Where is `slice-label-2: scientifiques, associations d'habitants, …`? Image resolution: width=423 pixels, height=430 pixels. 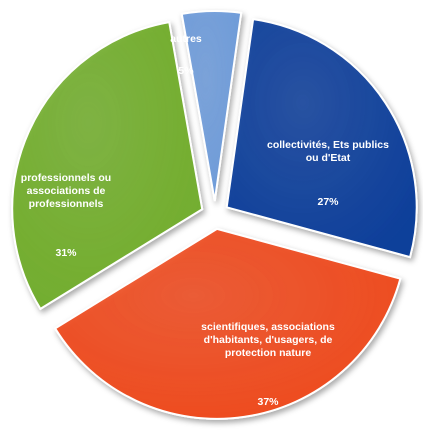
slice-label-2: scientifiques, associations d'habitants, … is located at coordinates (268, 340).